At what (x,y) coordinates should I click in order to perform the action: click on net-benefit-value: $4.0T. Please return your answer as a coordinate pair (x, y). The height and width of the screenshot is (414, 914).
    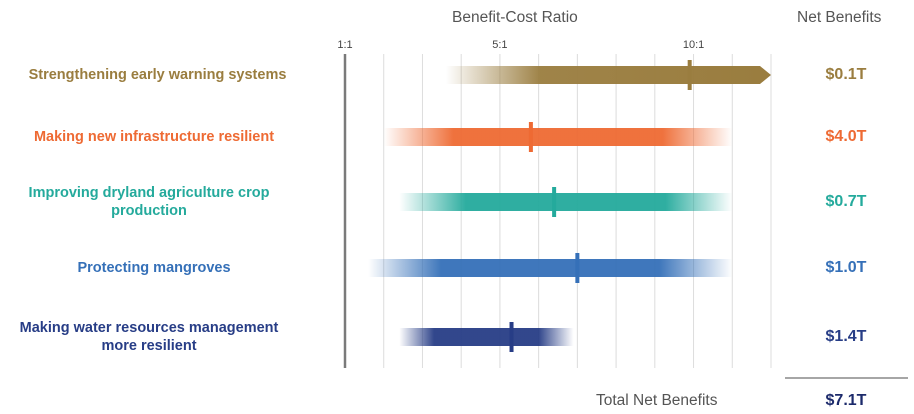
    Looking at the image, I should click on (846, 136).